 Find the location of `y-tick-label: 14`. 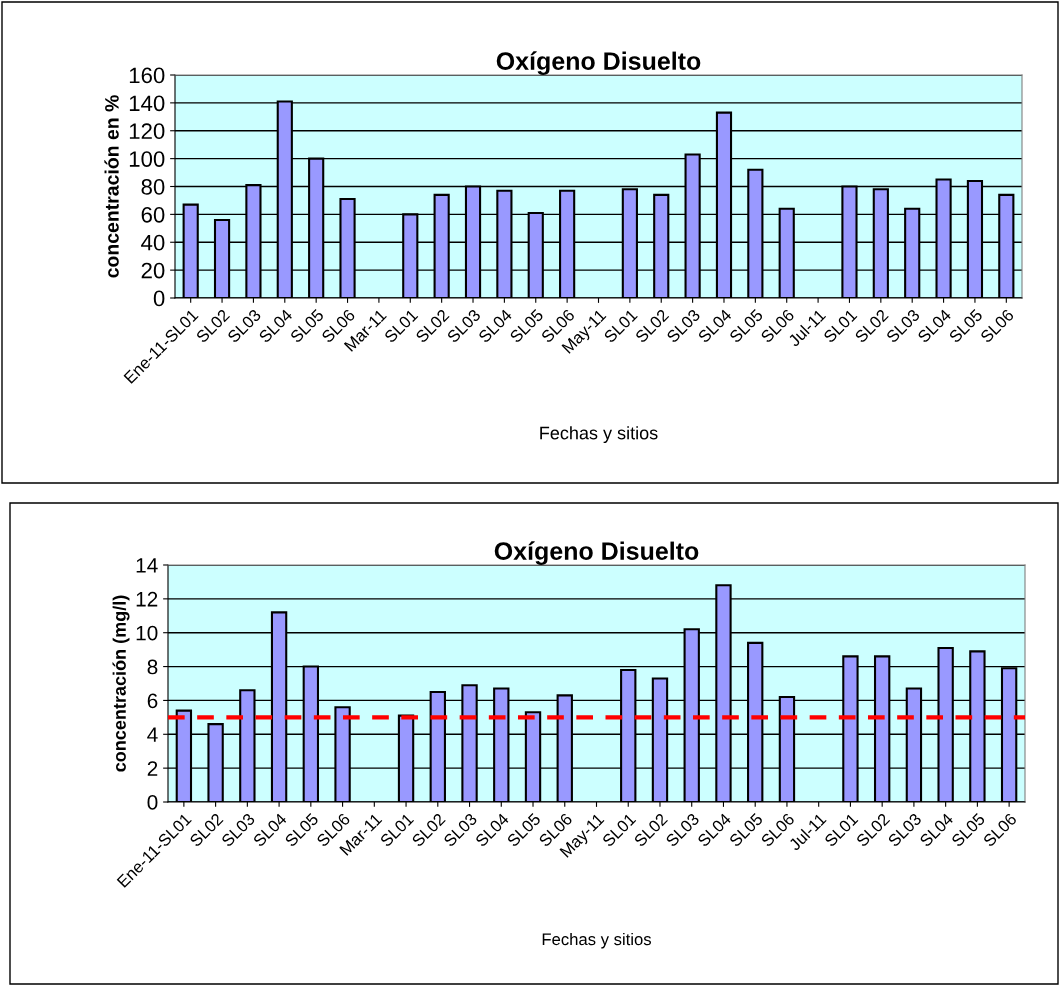

y-tick-label: 14 is located at coordinates (147, 565).